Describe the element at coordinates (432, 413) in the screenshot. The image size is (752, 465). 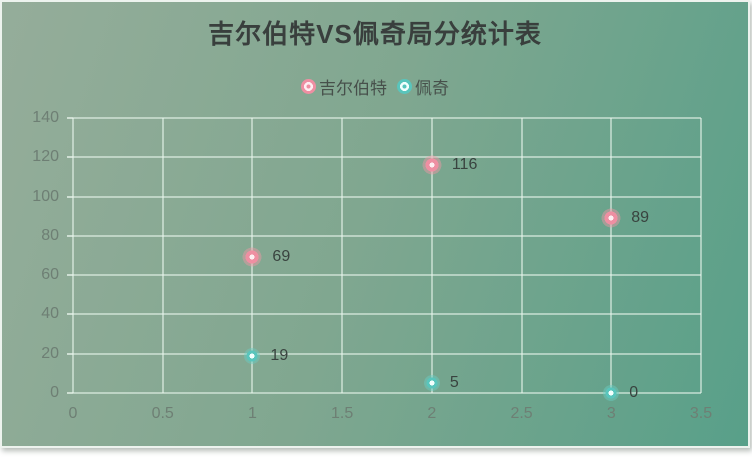
I see `x-axis-tick-label: 2` at that location.